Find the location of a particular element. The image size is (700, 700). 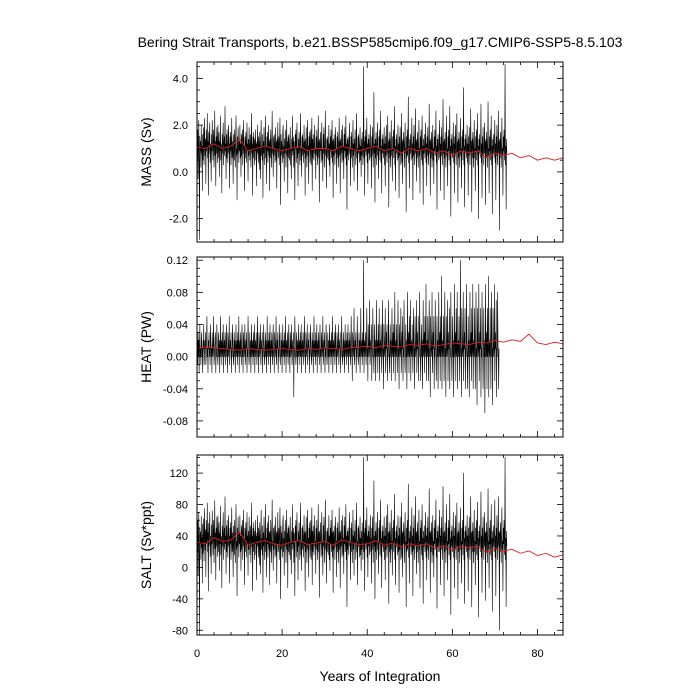

y-axis-label-mass: MASS (Sv) is located at coordinates (146, 151).